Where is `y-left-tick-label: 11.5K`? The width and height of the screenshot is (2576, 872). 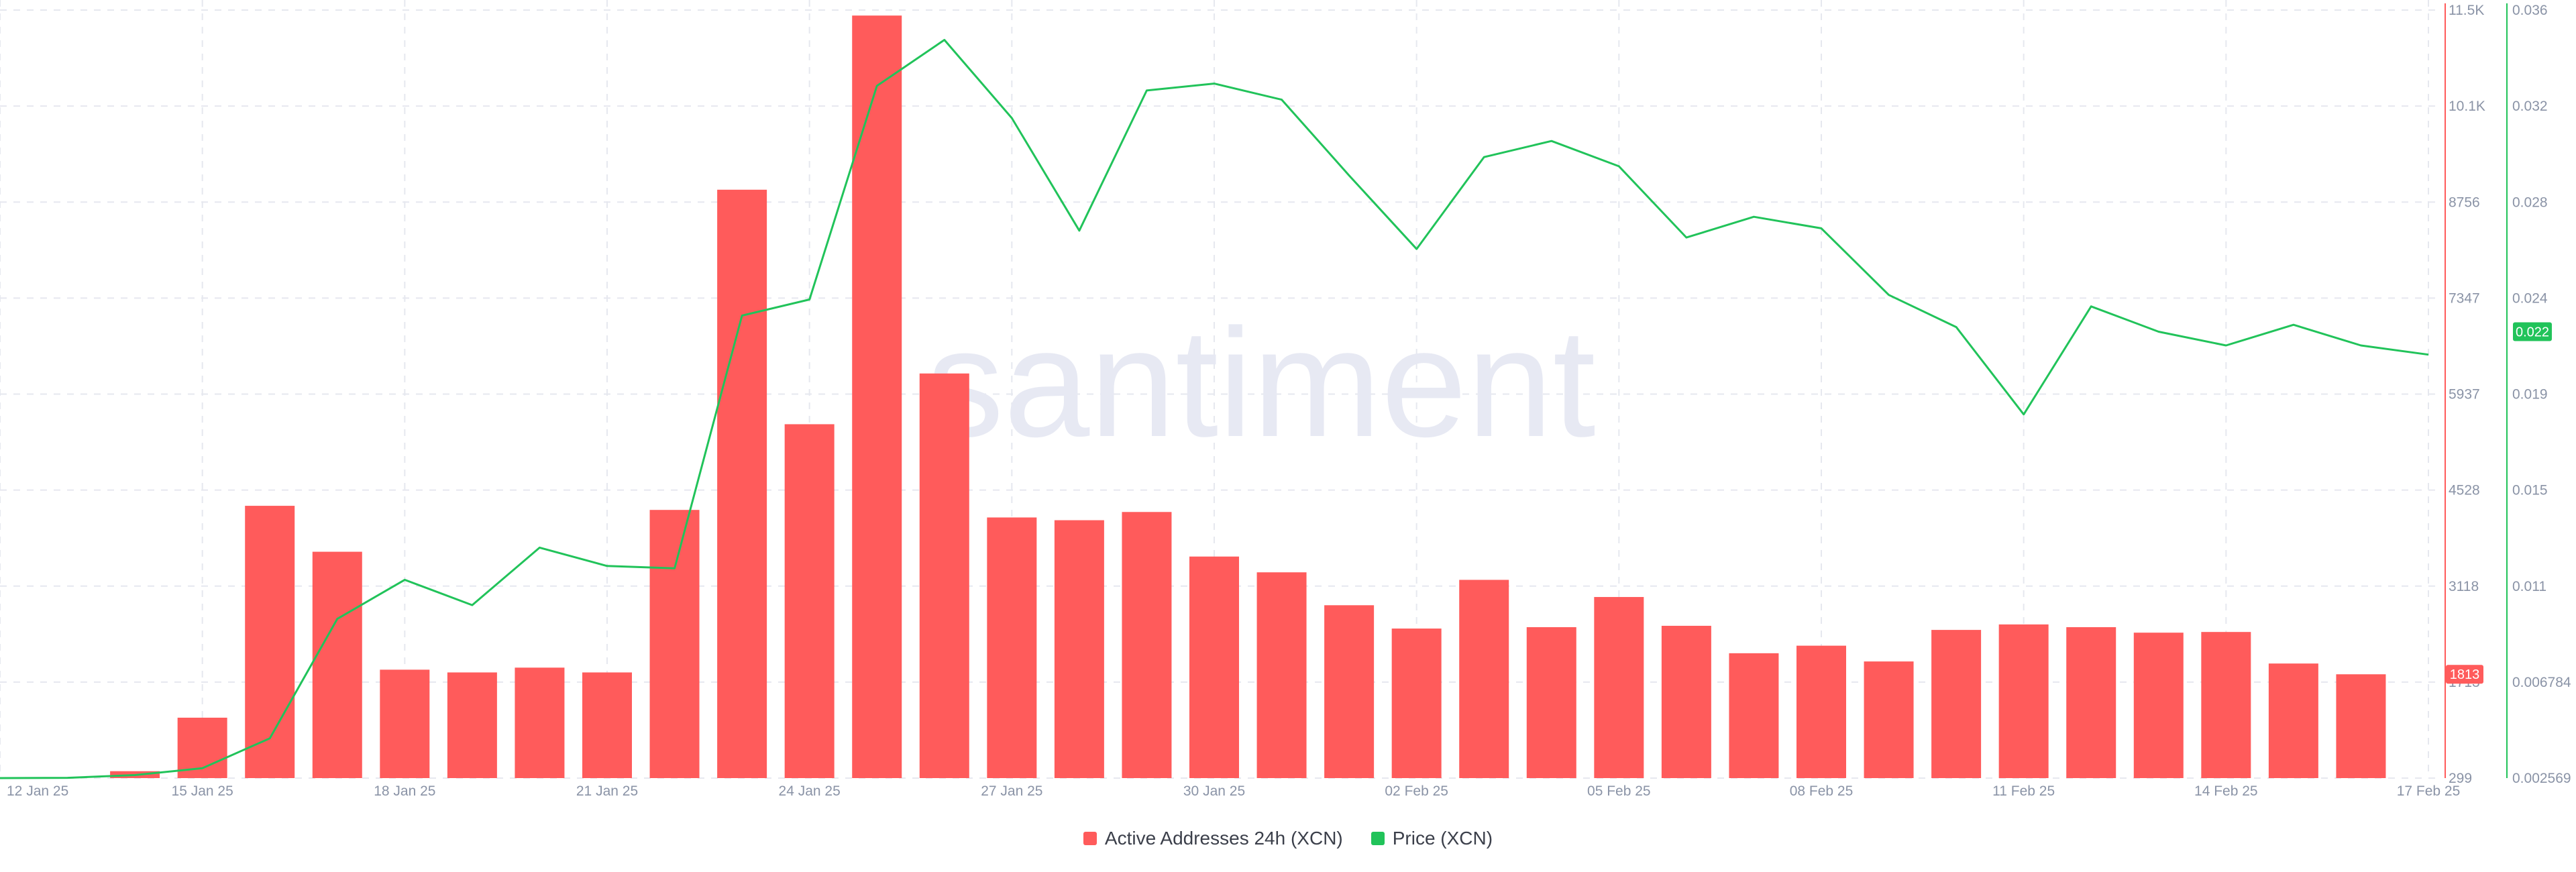
y-left-tick-label: 11.5K is located at coordinates (2466, 10).